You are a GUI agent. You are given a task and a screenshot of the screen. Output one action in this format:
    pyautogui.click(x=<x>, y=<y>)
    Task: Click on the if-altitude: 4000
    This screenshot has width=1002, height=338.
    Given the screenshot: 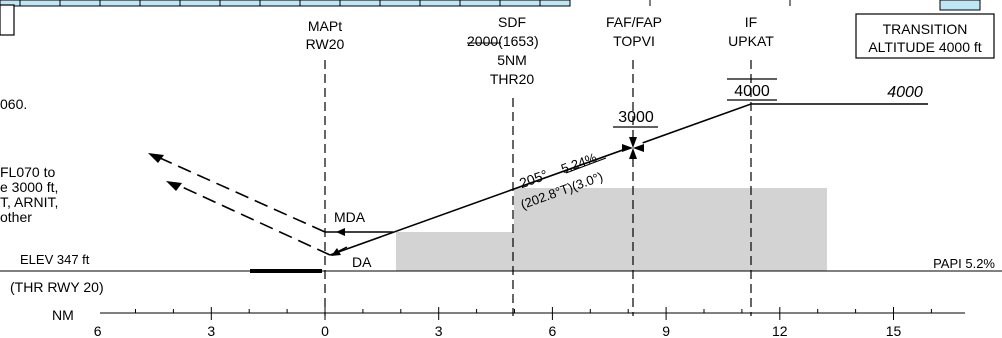 What is the action you would take?
    pyautogui.click(x=752, y=91)
    